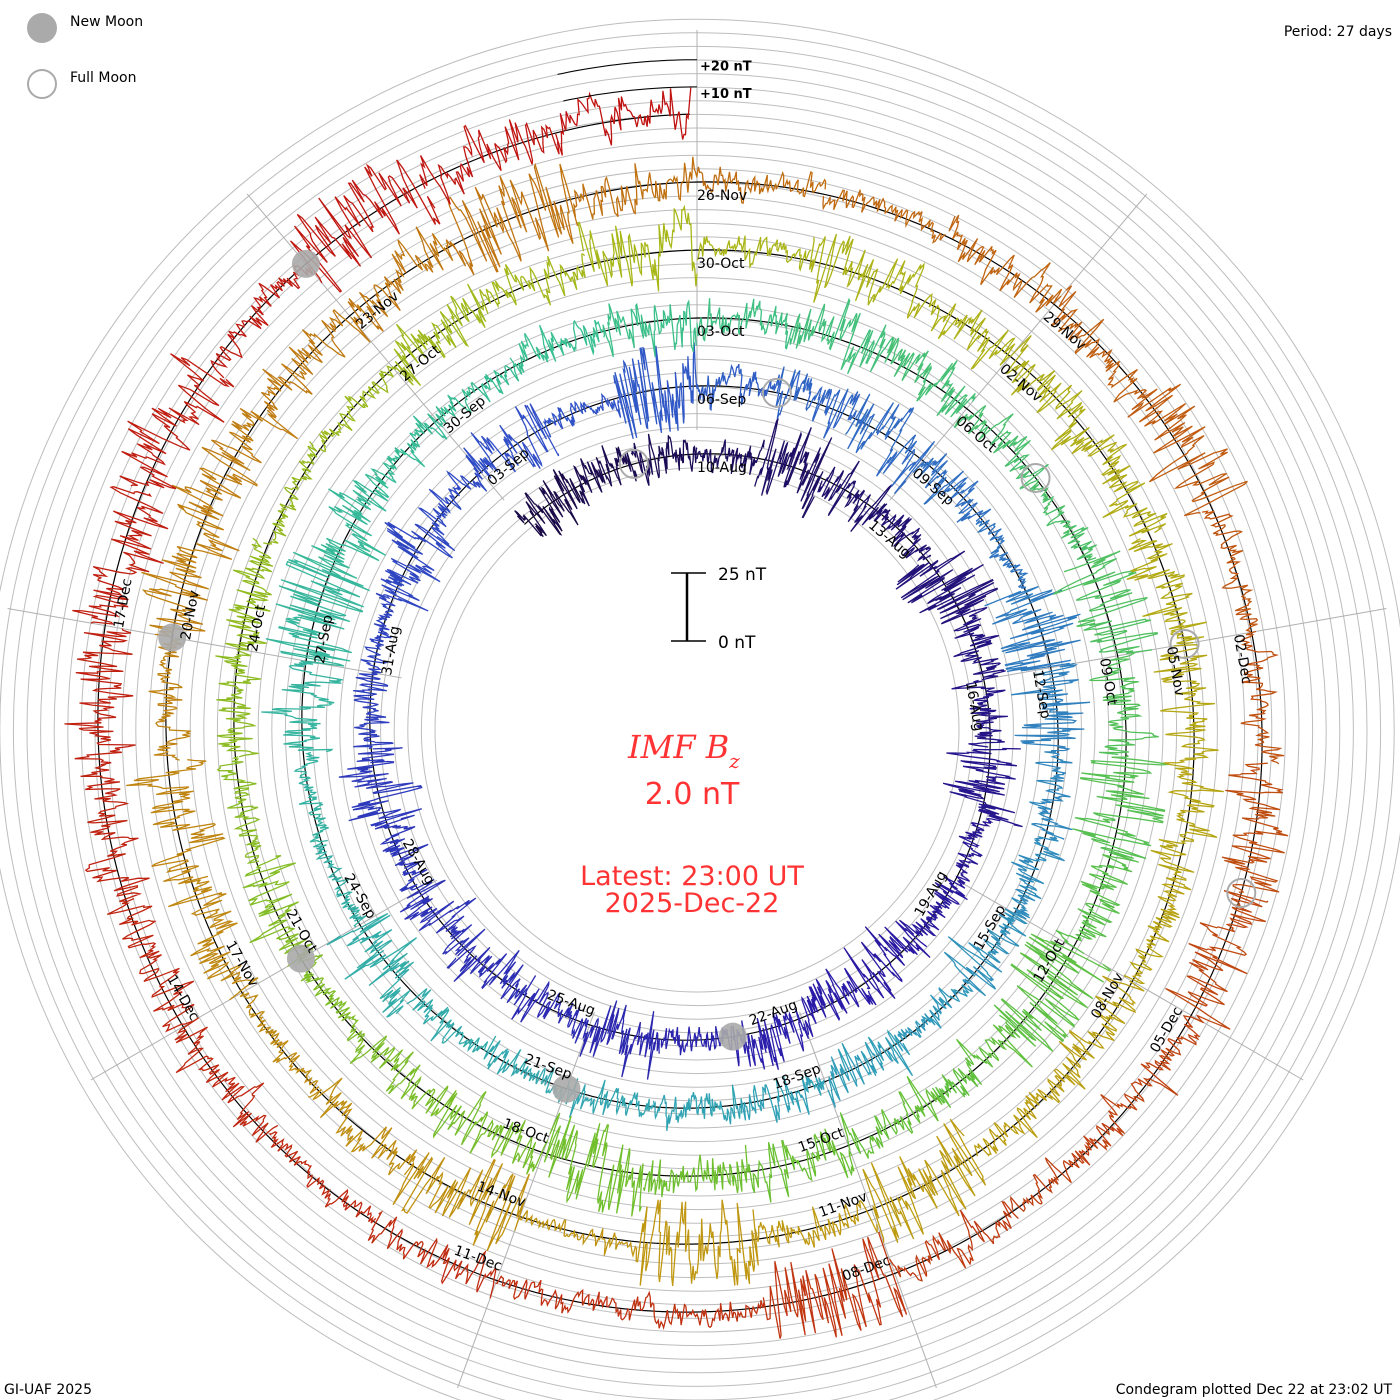  I want to click on date-label: 11-Dec, so click(478, 1259).